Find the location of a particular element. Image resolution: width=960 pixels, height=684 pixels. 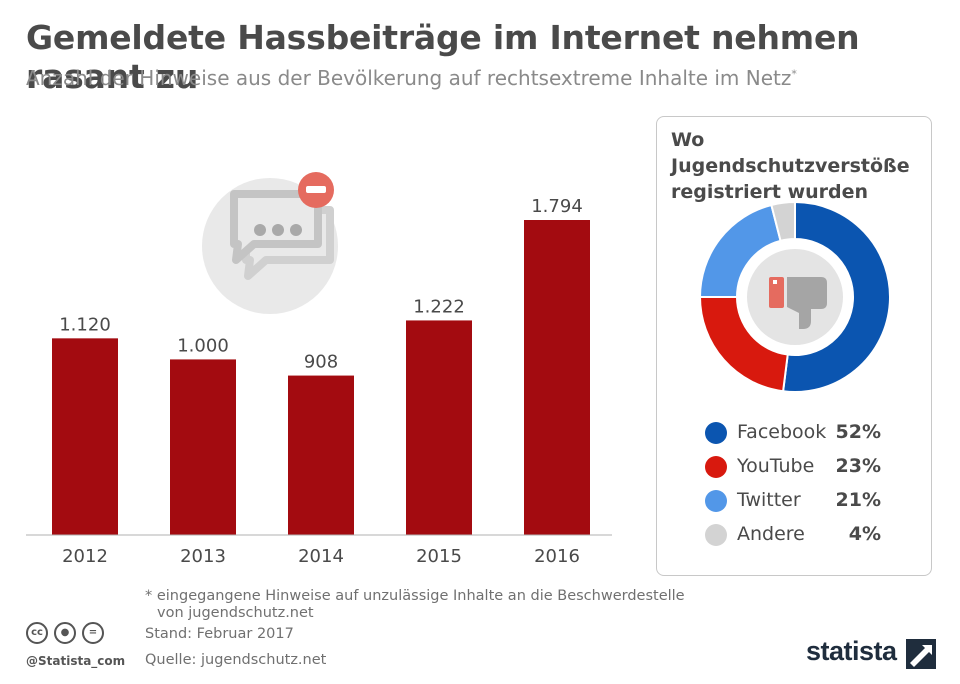

x-axis-ticks: 2012 2013 2014 2015 2016 is located at coordinates (321, 556).